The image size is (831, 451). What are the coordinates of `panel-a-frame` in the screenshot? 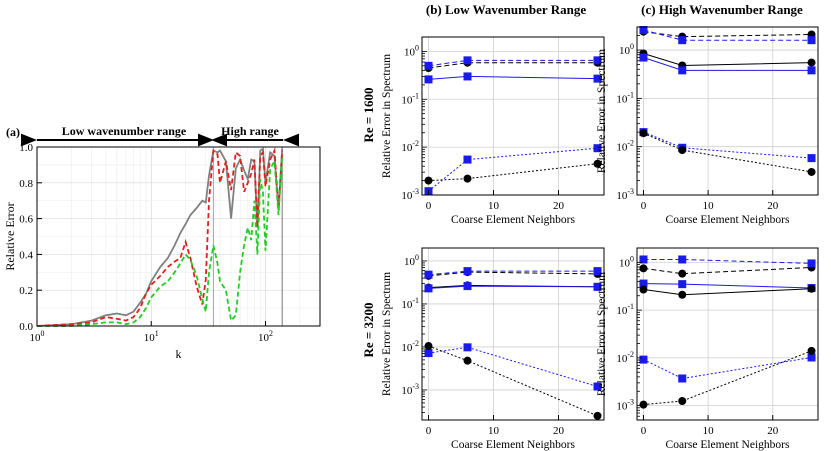 It's located at (178, 236).